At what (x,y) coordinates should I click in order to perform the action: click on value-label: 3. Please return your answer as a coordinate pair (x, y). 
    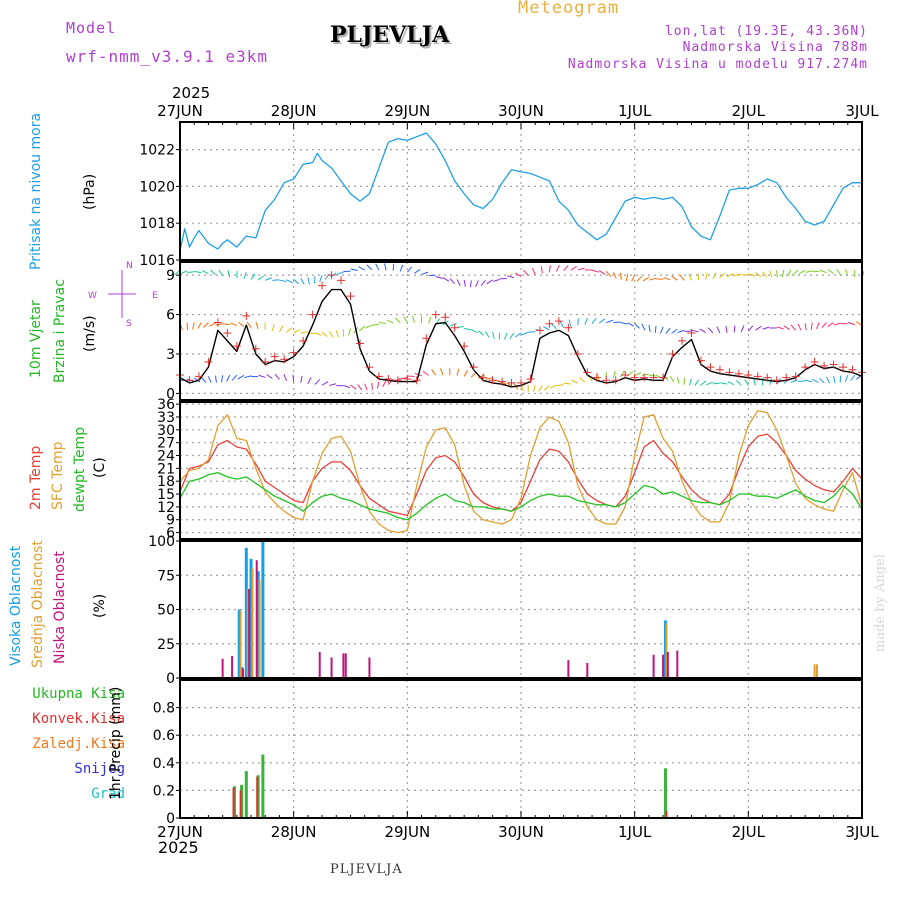
    Looking at the image, I should click on (170, 355).